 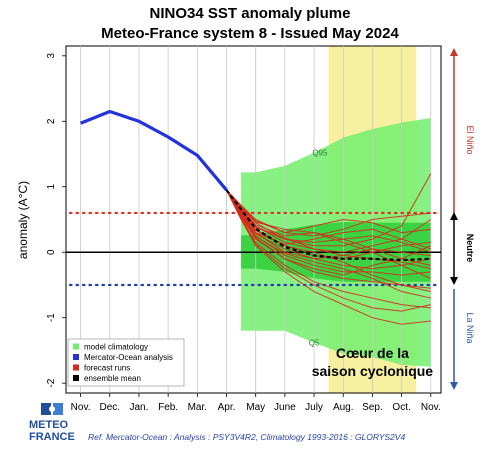 I want to click on x-tick-label: Sep., so click(x=372, y=407).